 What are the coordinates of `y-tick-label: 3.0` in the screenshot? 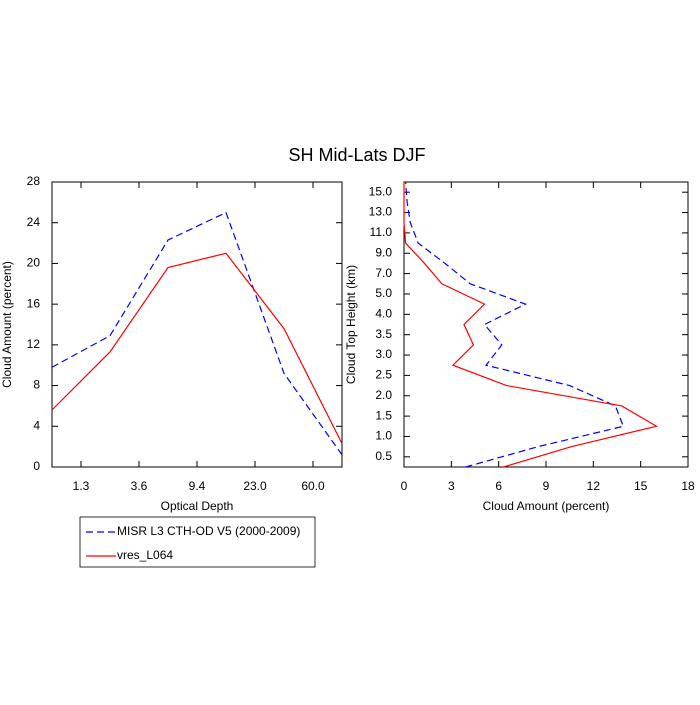 It's located at (383, 354).